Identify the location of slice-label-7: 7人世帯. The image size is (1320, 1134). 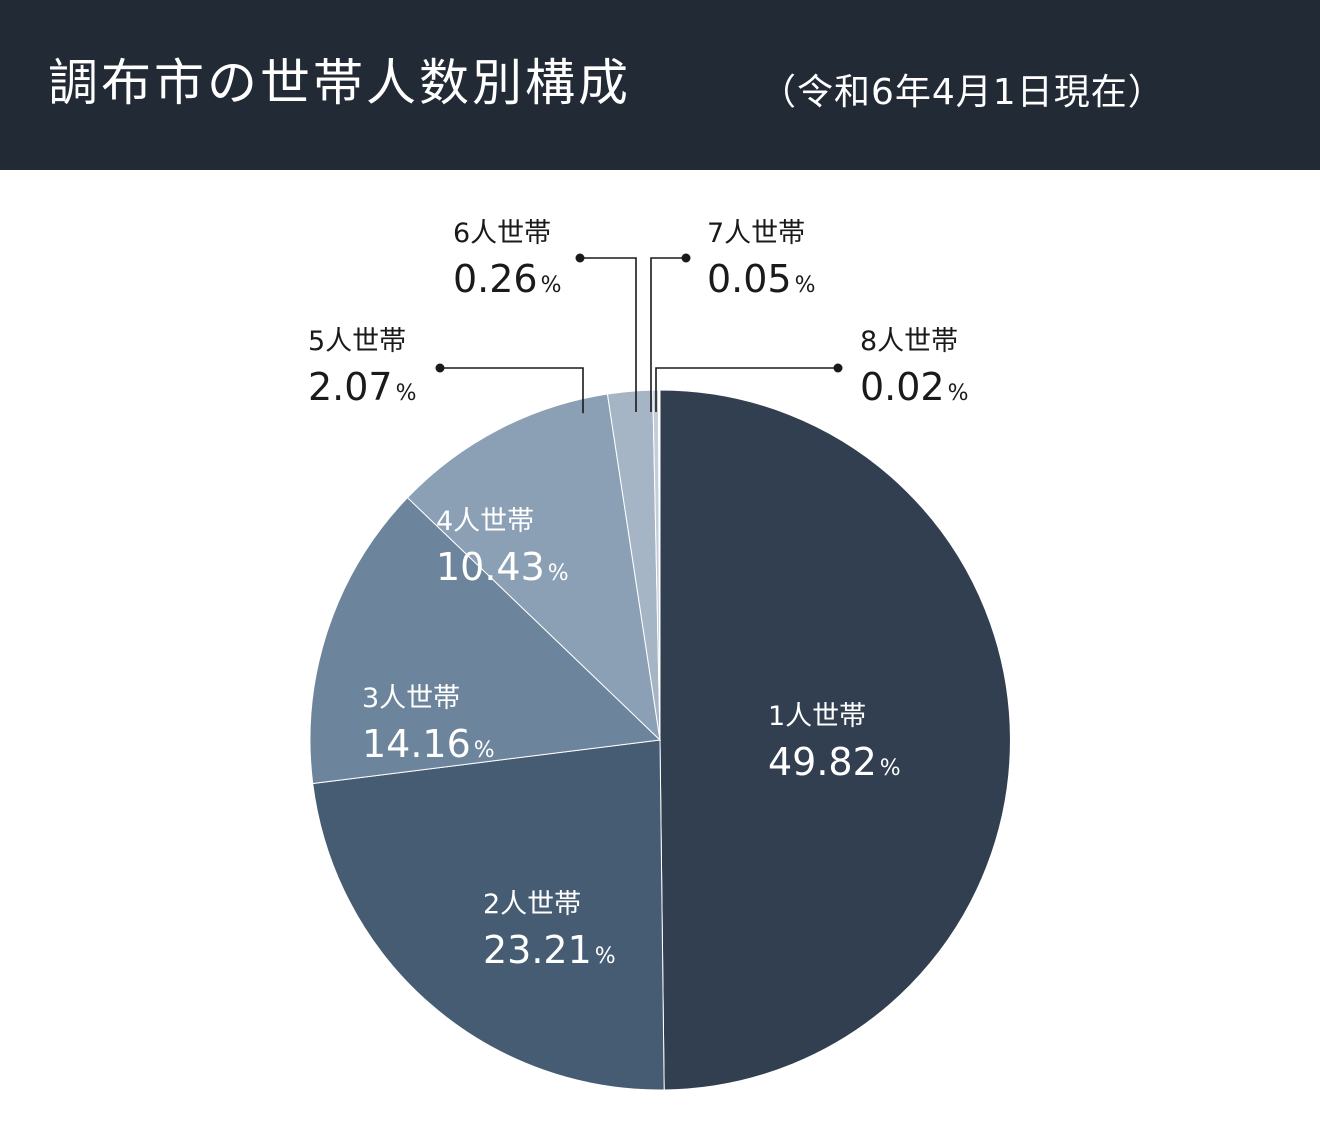
(756, 233).